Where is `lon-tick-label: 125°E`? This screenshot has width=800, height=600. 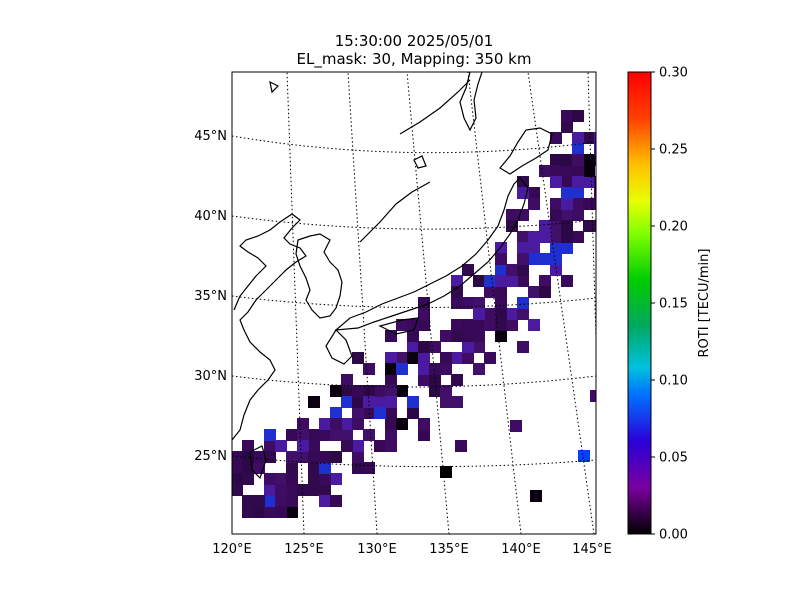
lon-tick-label: 125°E is located at coordinates (304, 549).